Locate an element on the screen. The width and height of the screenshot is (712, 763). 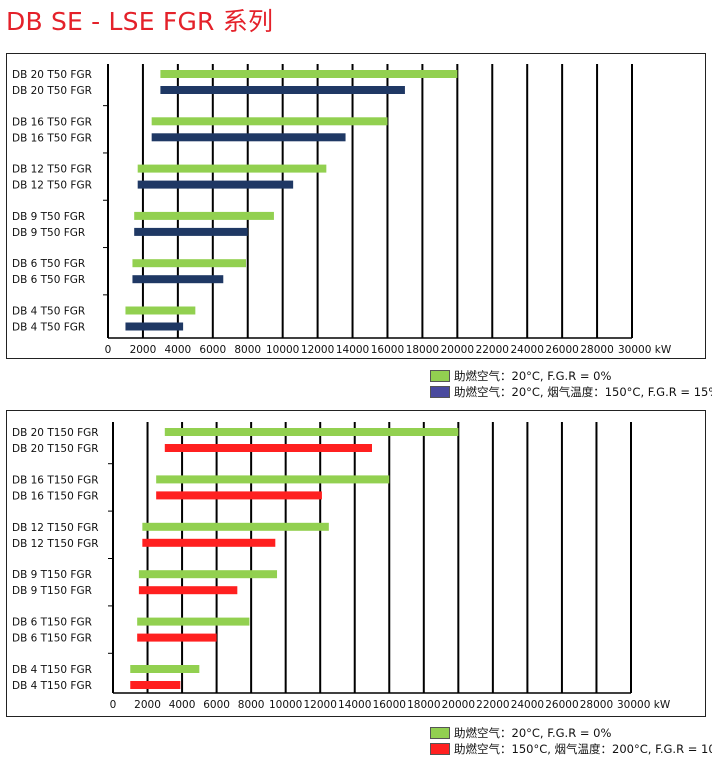
legend-swatch-red is located at coordinates (440, 749).